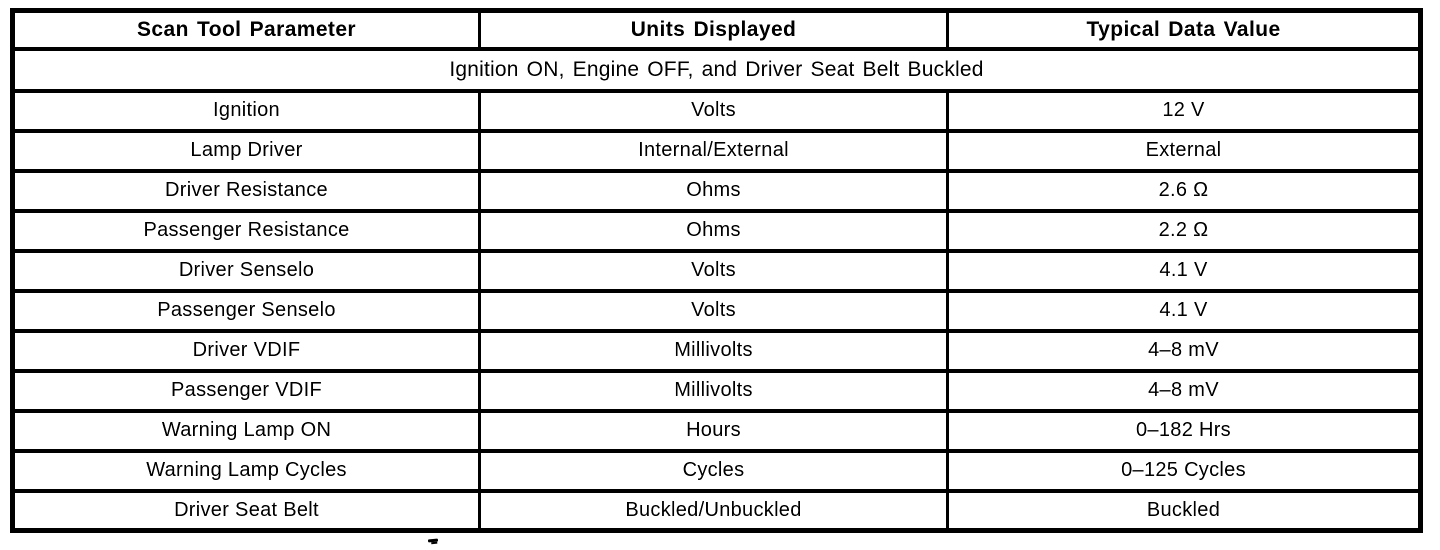 The height and width of the screenshot is (550, 1440). Describe the element at coordinates (246, 190) in the screenshot. I see `cell-parameter: Driver Resistance` at that location.